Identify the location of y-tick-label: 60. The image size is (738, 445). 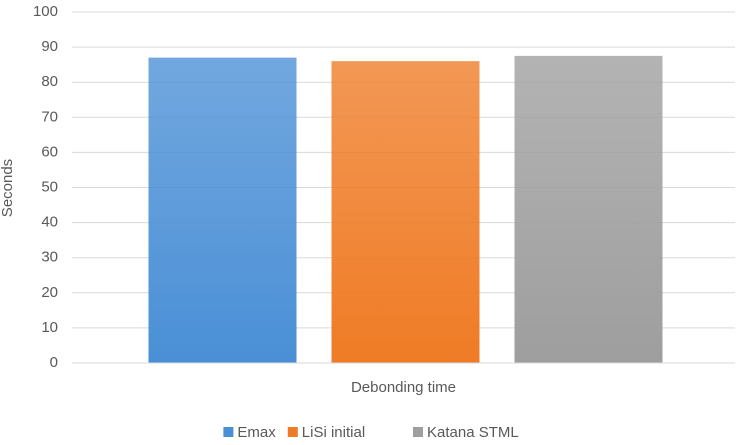
(49, 151).